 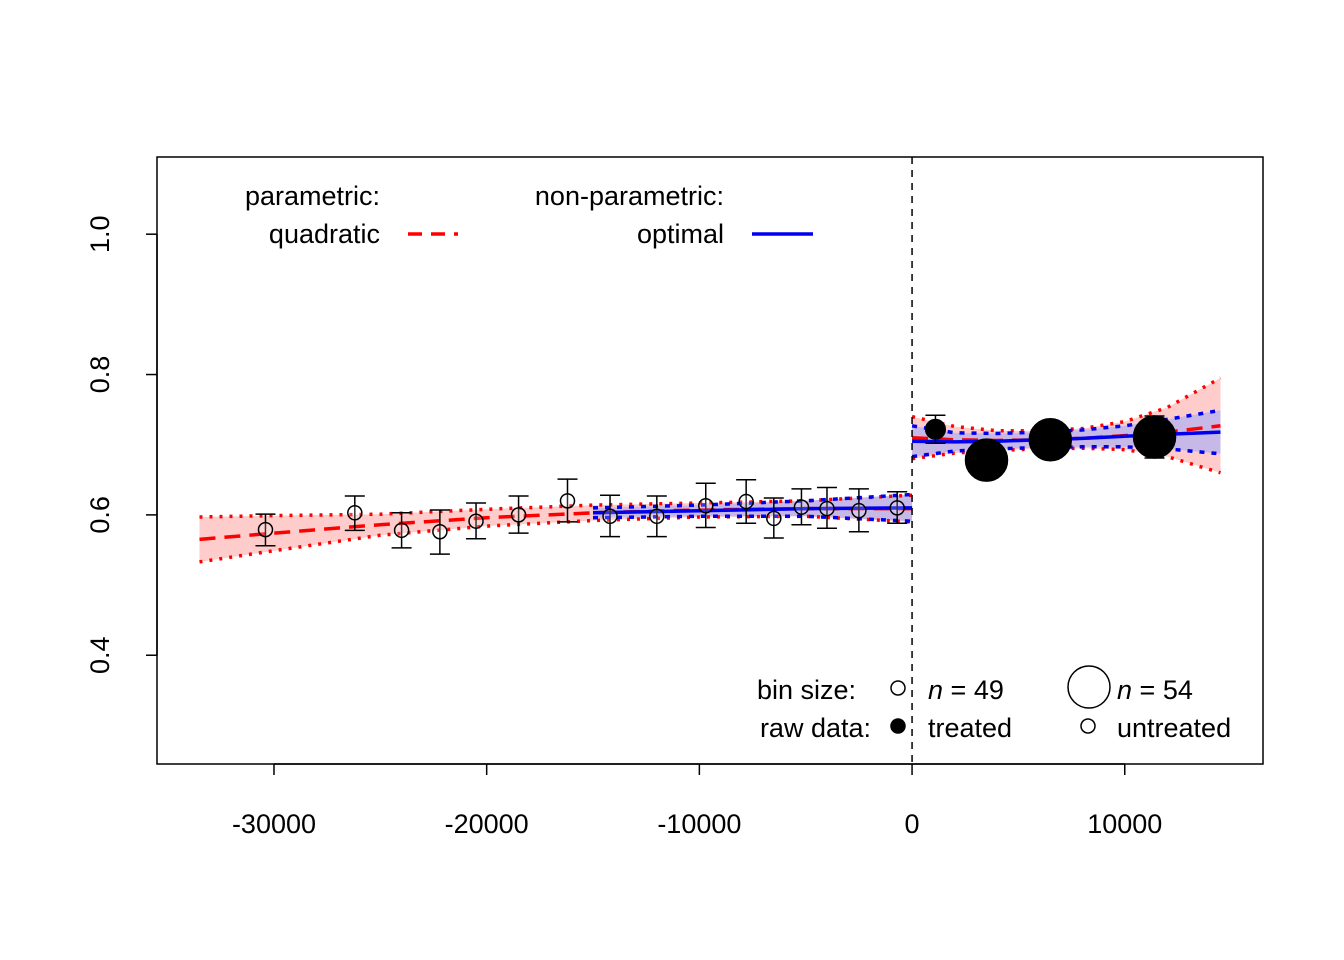 I want to click on legend-parametric-label: quadratic, so click(x=324, y=234).